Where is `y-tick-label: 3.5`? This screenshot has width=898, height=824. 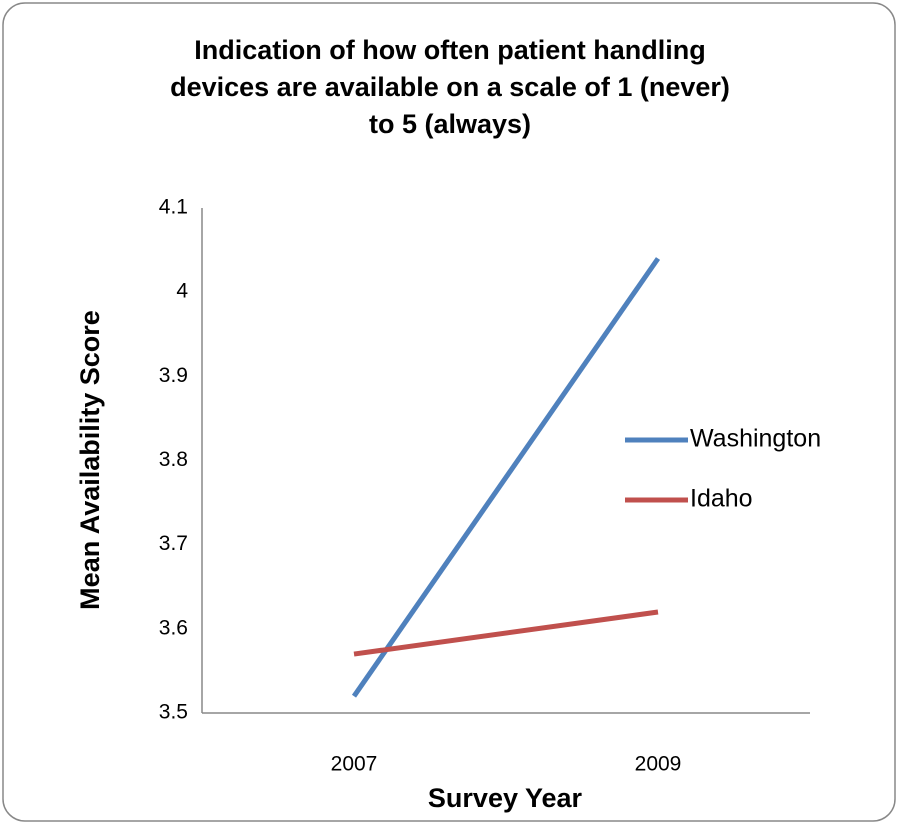 y-tick-label: 3.5 is located at coordinates (173, 712).